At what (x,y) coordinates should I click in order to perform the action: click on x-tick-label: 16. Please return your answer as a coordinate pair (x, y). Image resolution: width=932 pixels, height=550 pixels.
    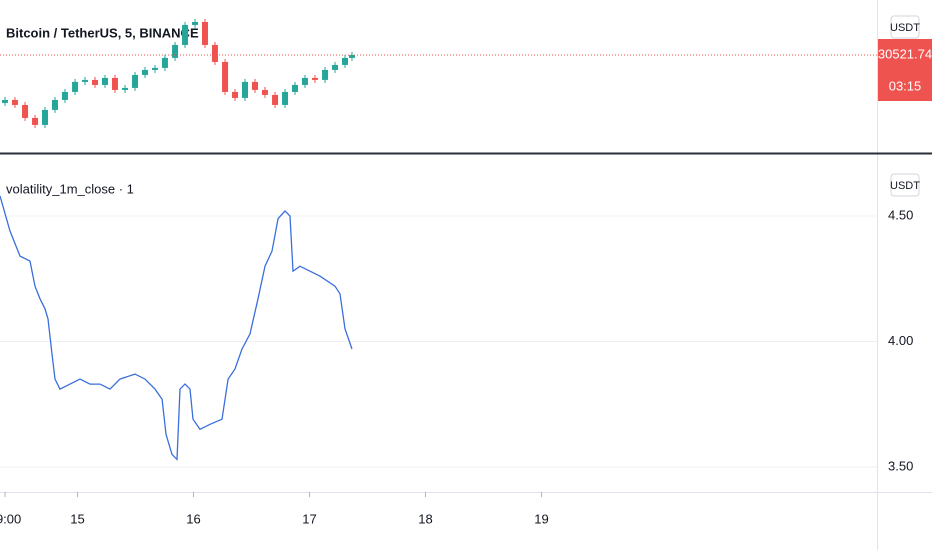
    Looking at the image, I should click on (193, 518).